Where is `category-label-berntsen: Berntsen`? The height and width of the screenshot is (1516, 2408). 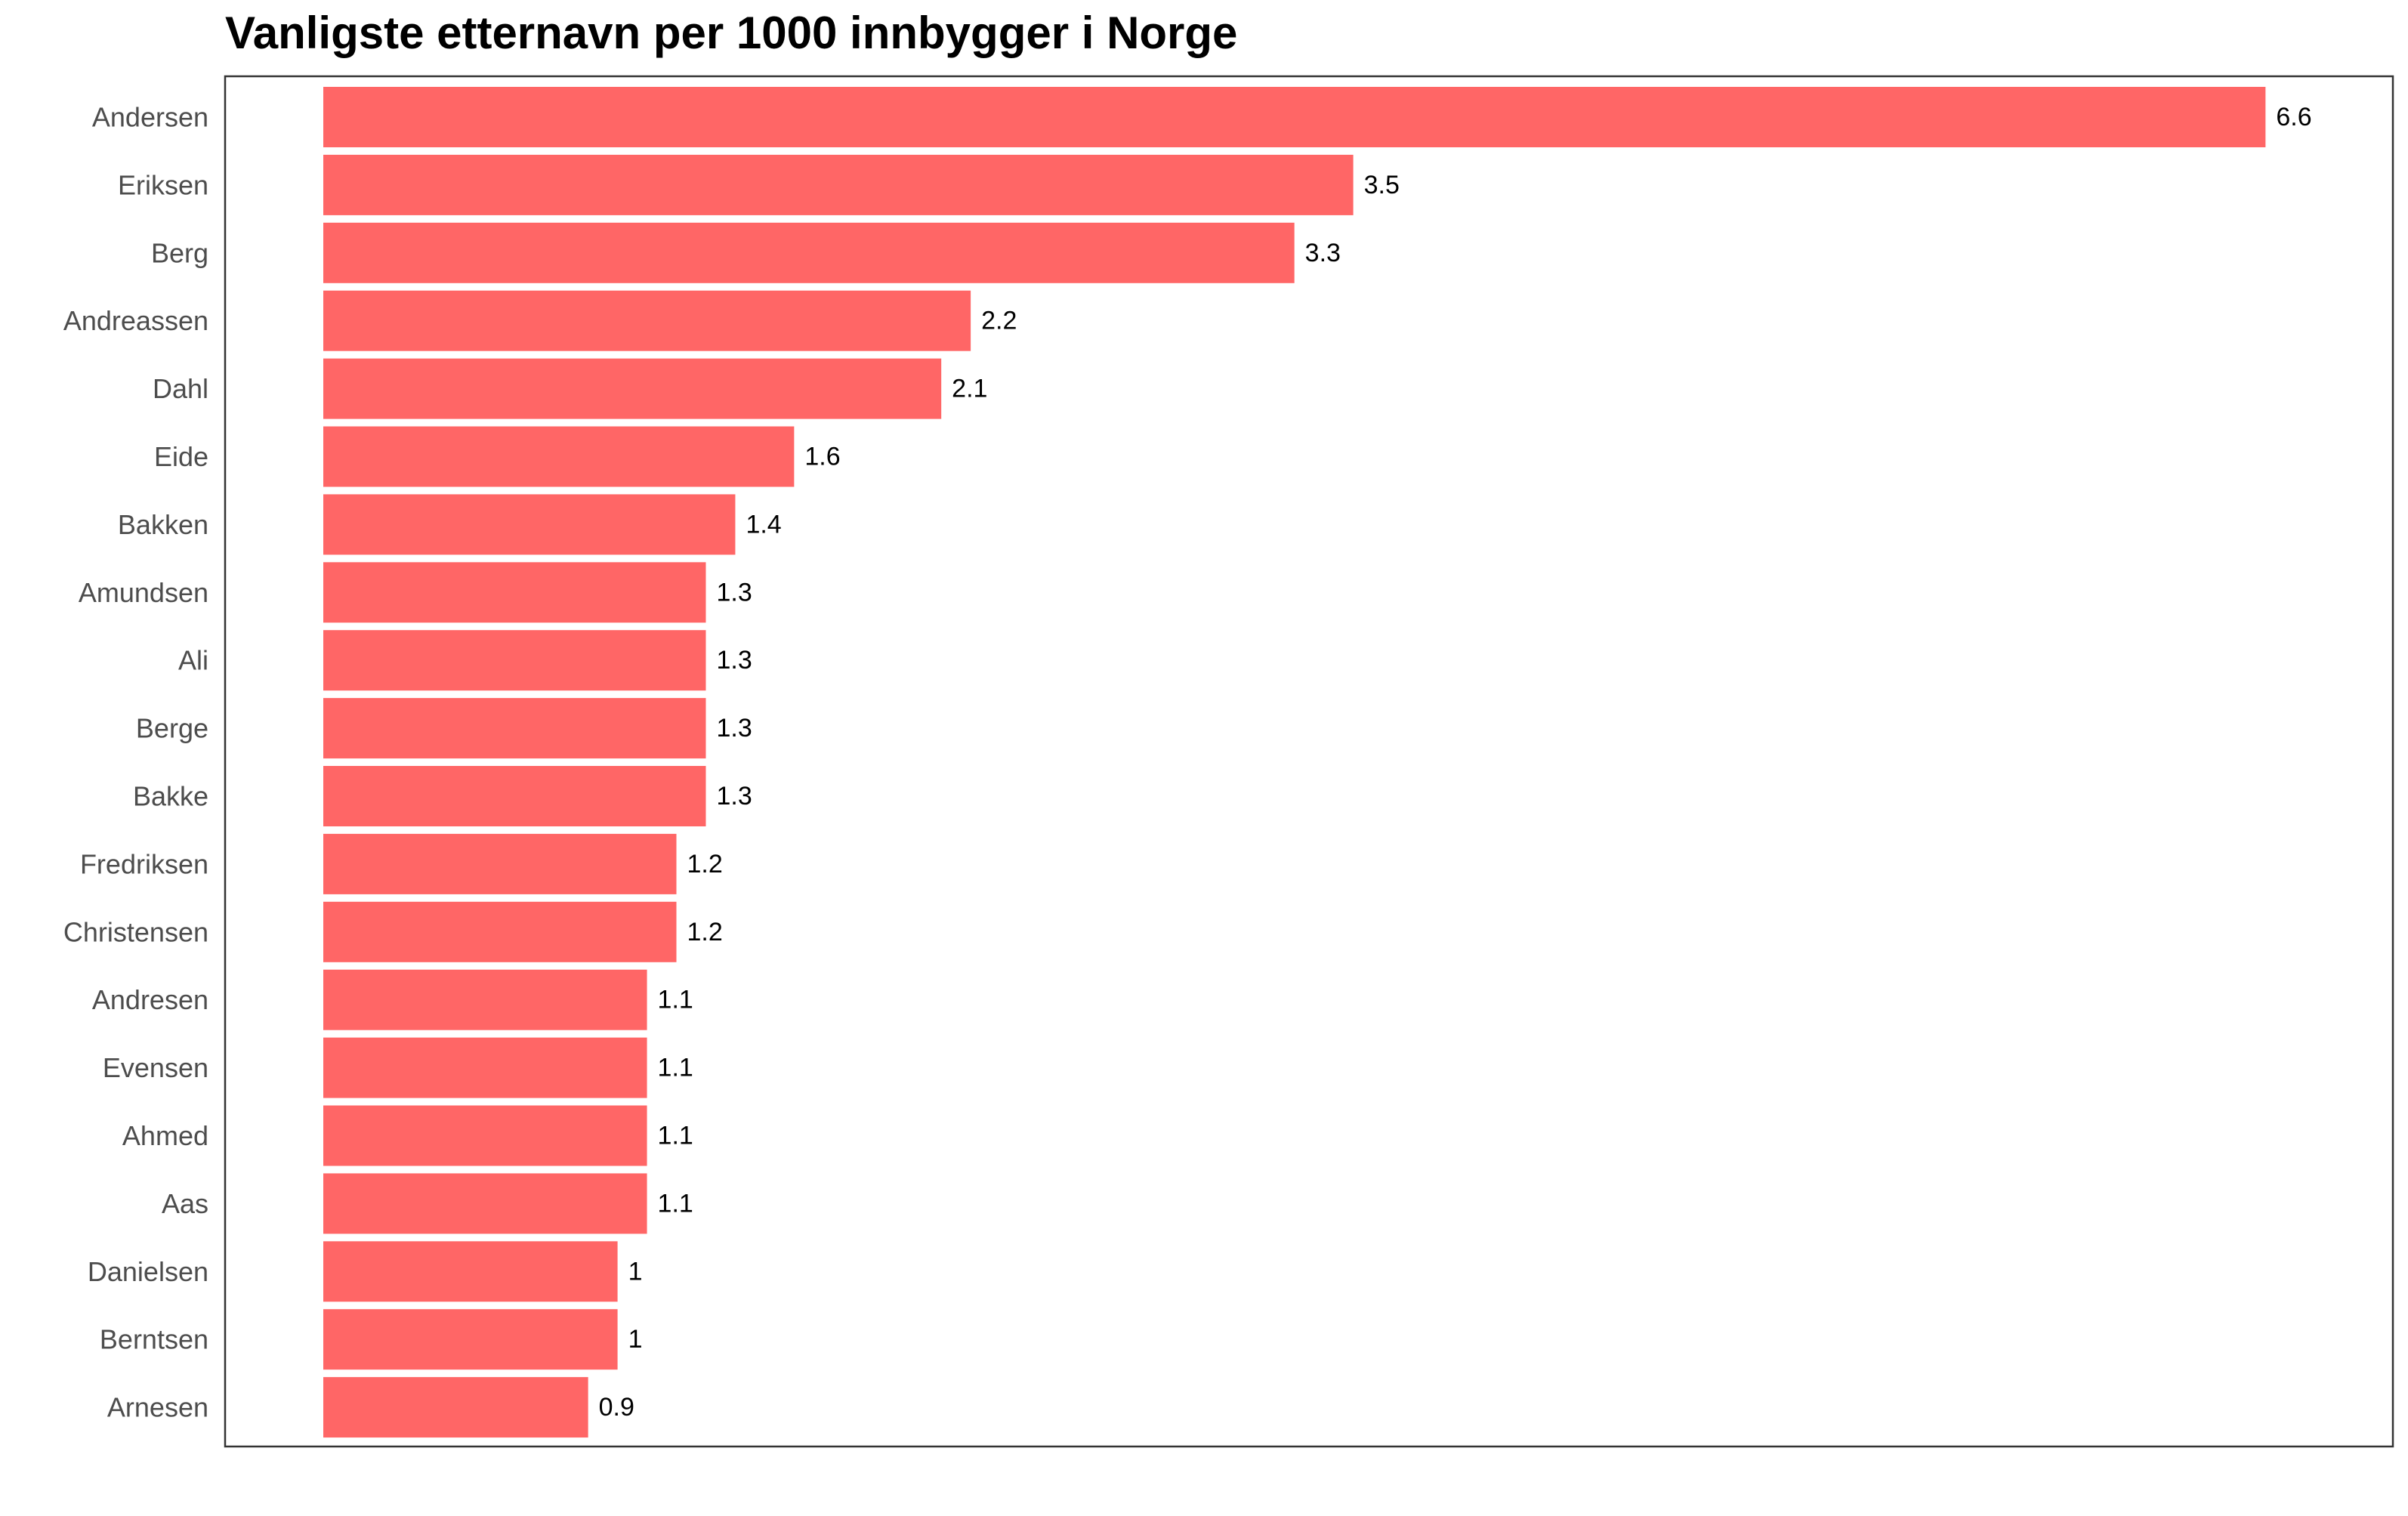 category-label-berntsen: Berntsen is located at coordinates (154, 1339).